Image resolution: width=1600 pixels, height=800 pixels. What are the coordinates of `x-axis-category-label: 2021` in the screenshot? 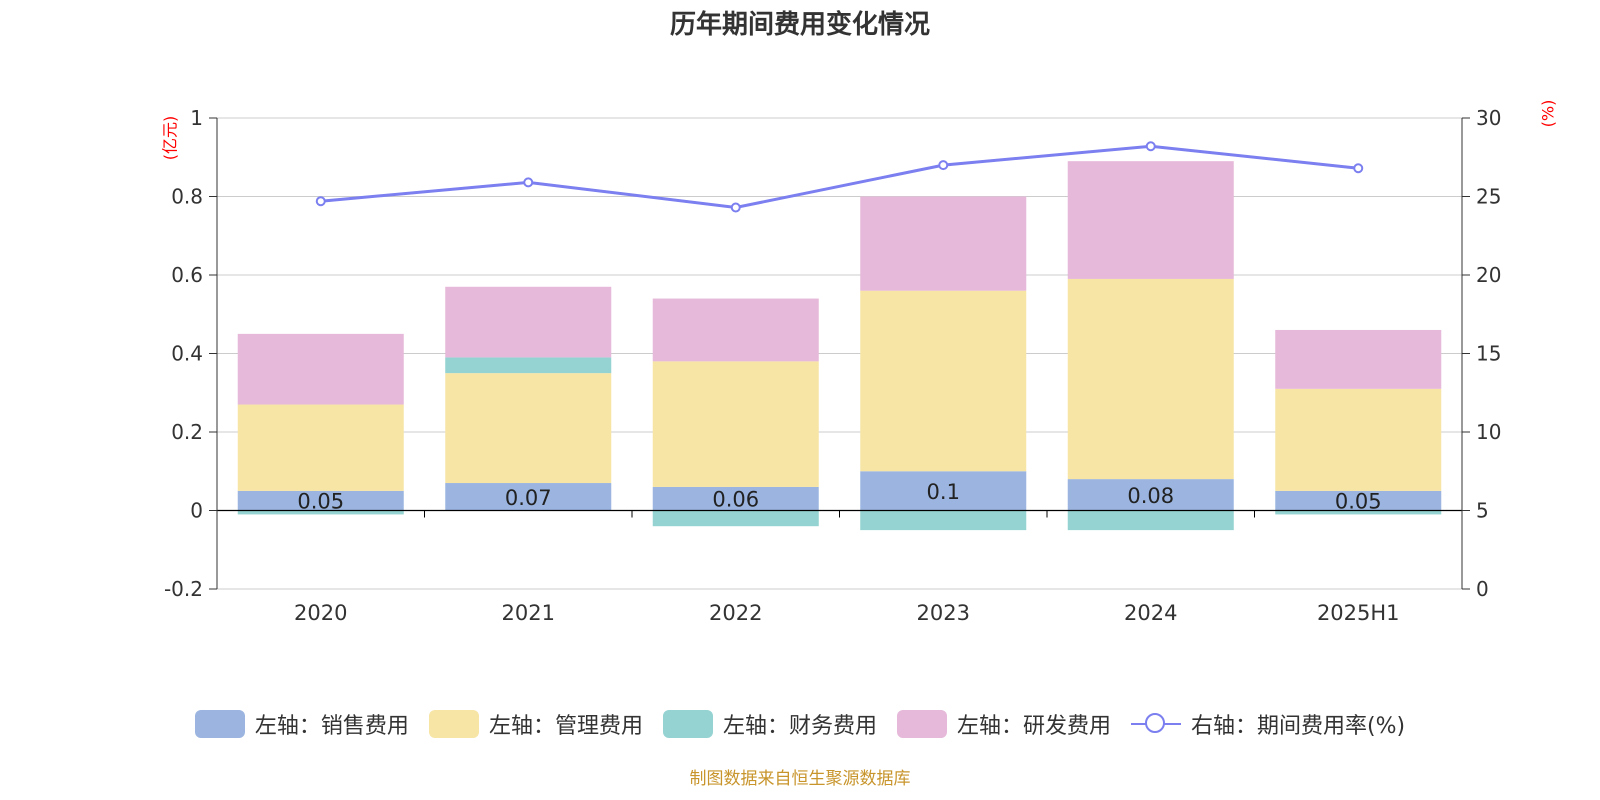 It's located at (528, 613).